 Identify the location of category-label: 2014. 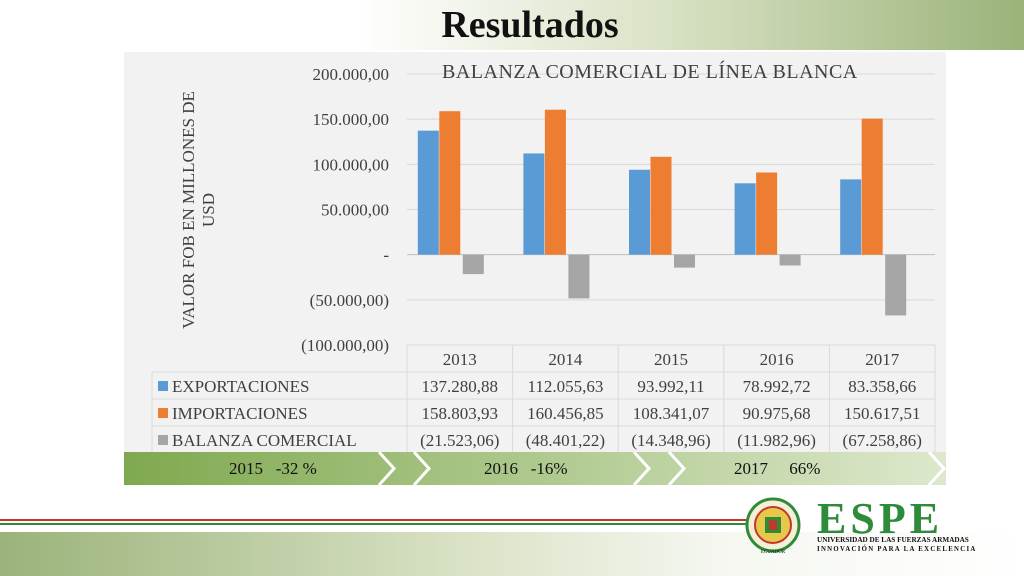
(565, 359).